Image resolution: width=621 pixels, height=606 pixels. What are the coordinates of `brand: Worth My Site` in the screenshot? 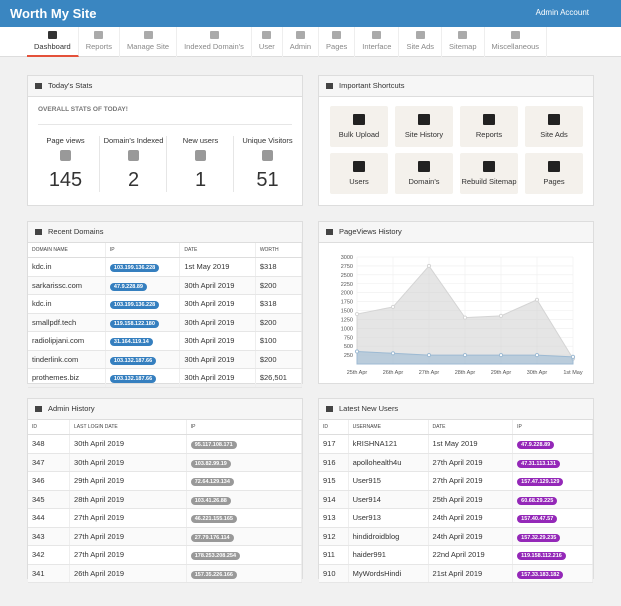 It's located at (53, 13).